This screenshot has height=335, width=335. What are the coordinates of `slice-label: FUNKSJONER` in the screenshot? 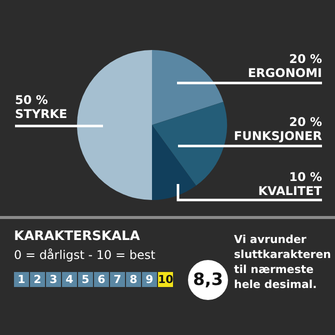 It's located at (278, 136).